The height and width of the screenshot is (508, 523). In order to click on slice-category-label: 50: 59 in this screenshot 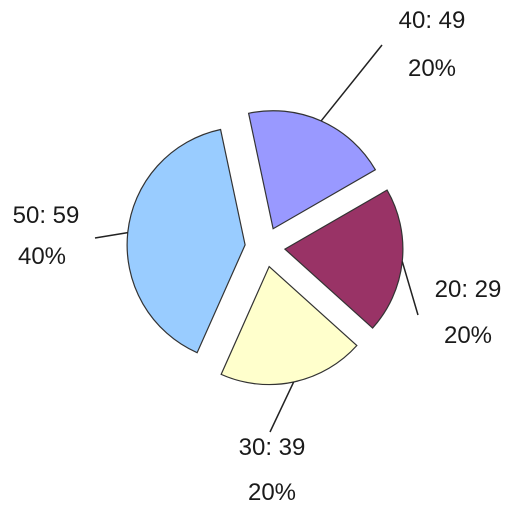, I will do `click(46, 215)`.